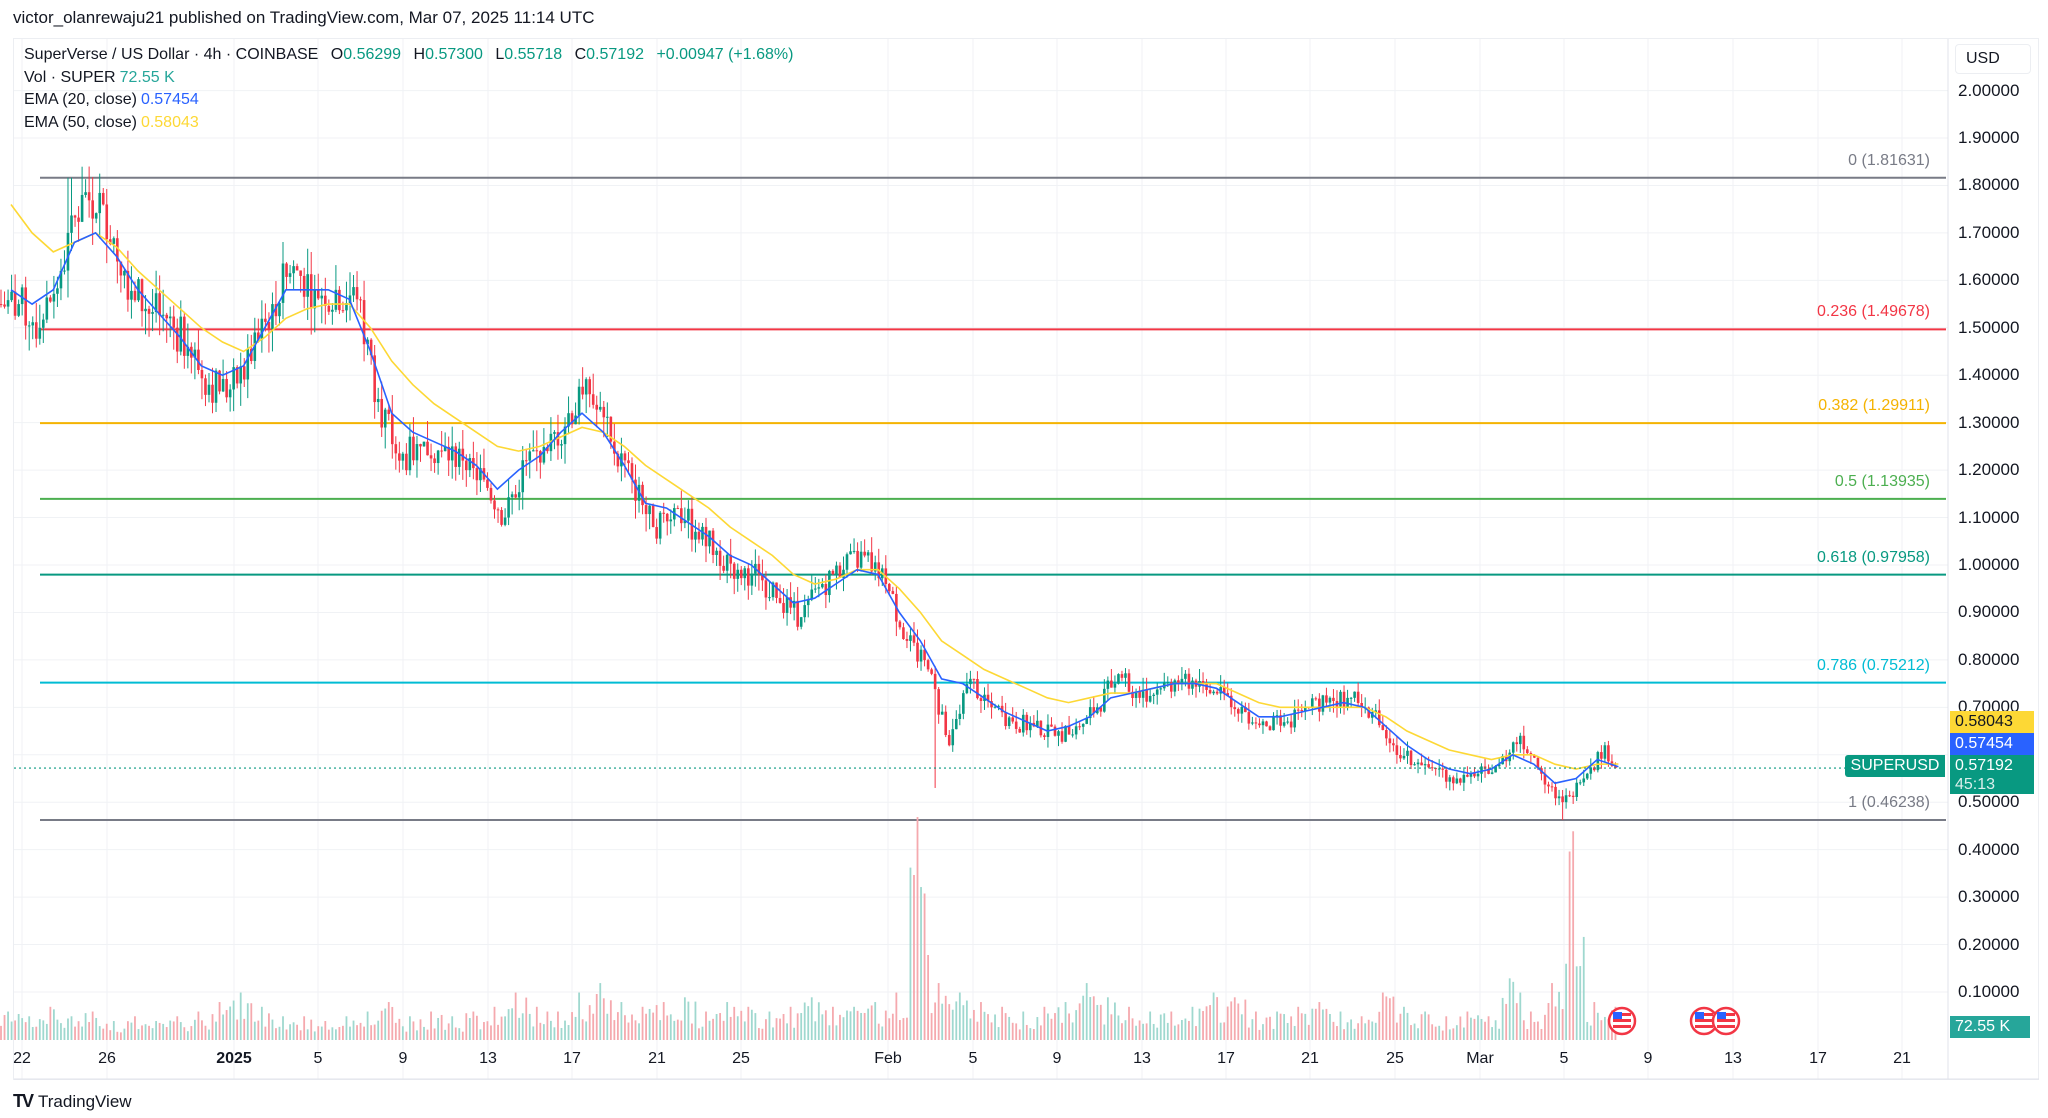 This screenshot has width=2048, height=1118. Describe the element at coordinates (1480, 1058) in the screenshot. I see `time-axis-label: Mar` at that location.